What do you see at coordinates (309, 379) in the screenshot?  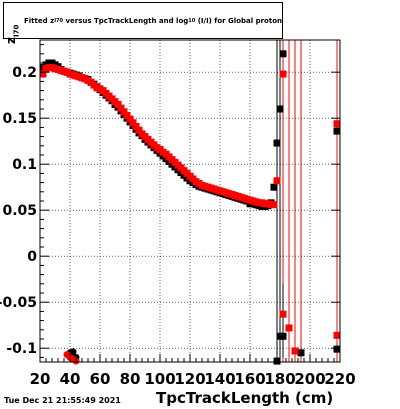 I see `x-tick-label: 200` at bounding box center [309, 379].